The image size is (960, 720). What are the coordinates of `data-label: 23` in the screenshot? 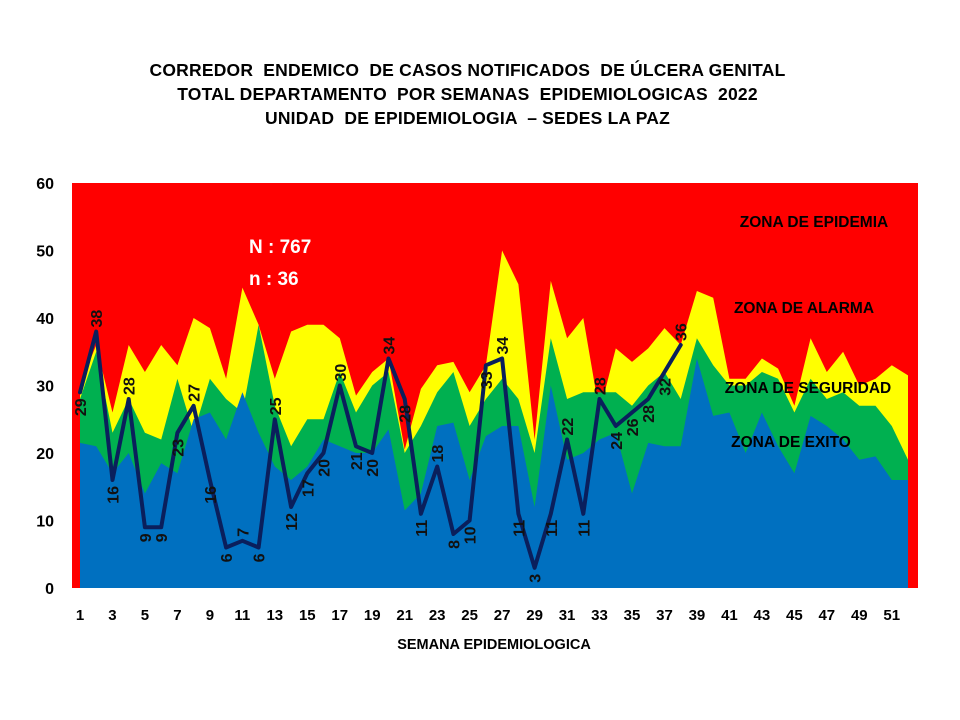 It's located at (178, 448).